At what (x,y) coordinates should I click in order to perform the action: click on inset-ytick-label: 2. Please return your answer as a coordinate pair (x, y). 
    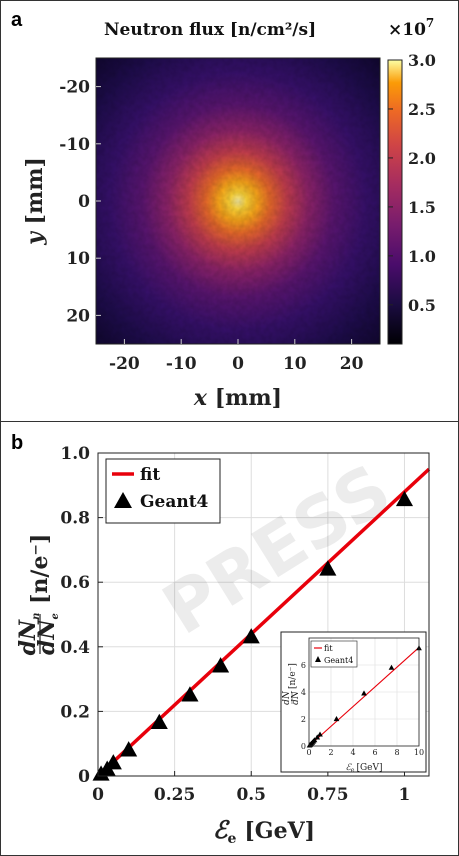
    Looking at the image, I should click on (303, 719).